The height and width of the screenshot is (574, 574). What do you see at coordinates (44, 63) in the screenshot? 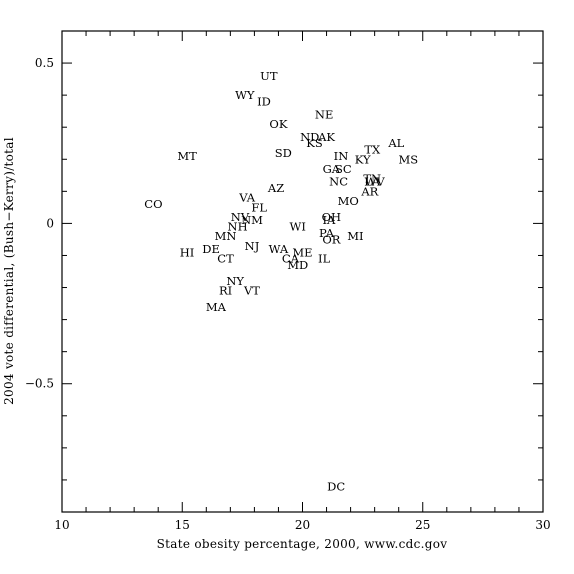
I see `y-tick-label: 0.5` at bounding box center [44, 63].